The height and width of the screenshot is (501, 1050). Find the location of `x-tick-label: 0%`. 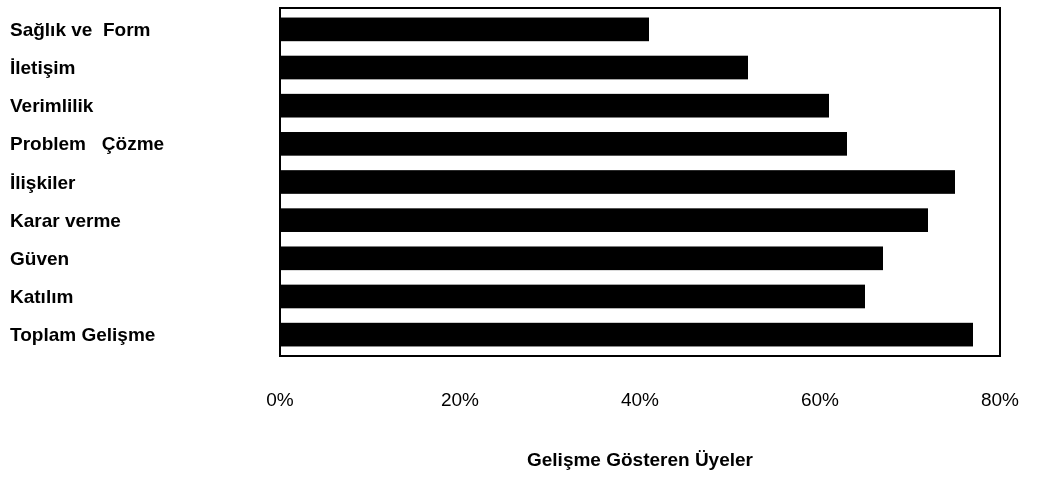

x-tick-label: 0% is located at coordinates (280, 399).